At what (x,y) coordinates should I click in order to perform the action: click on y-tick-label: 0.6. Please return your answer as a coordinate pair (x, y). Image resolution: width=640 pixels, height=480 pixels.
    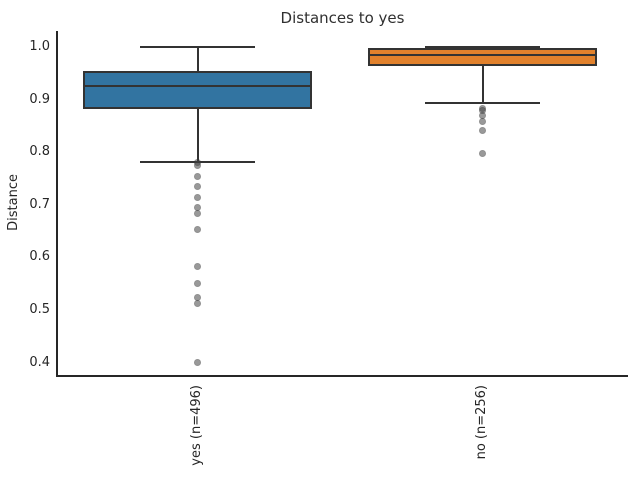
    Looking at the image, I should click on (39, 257).